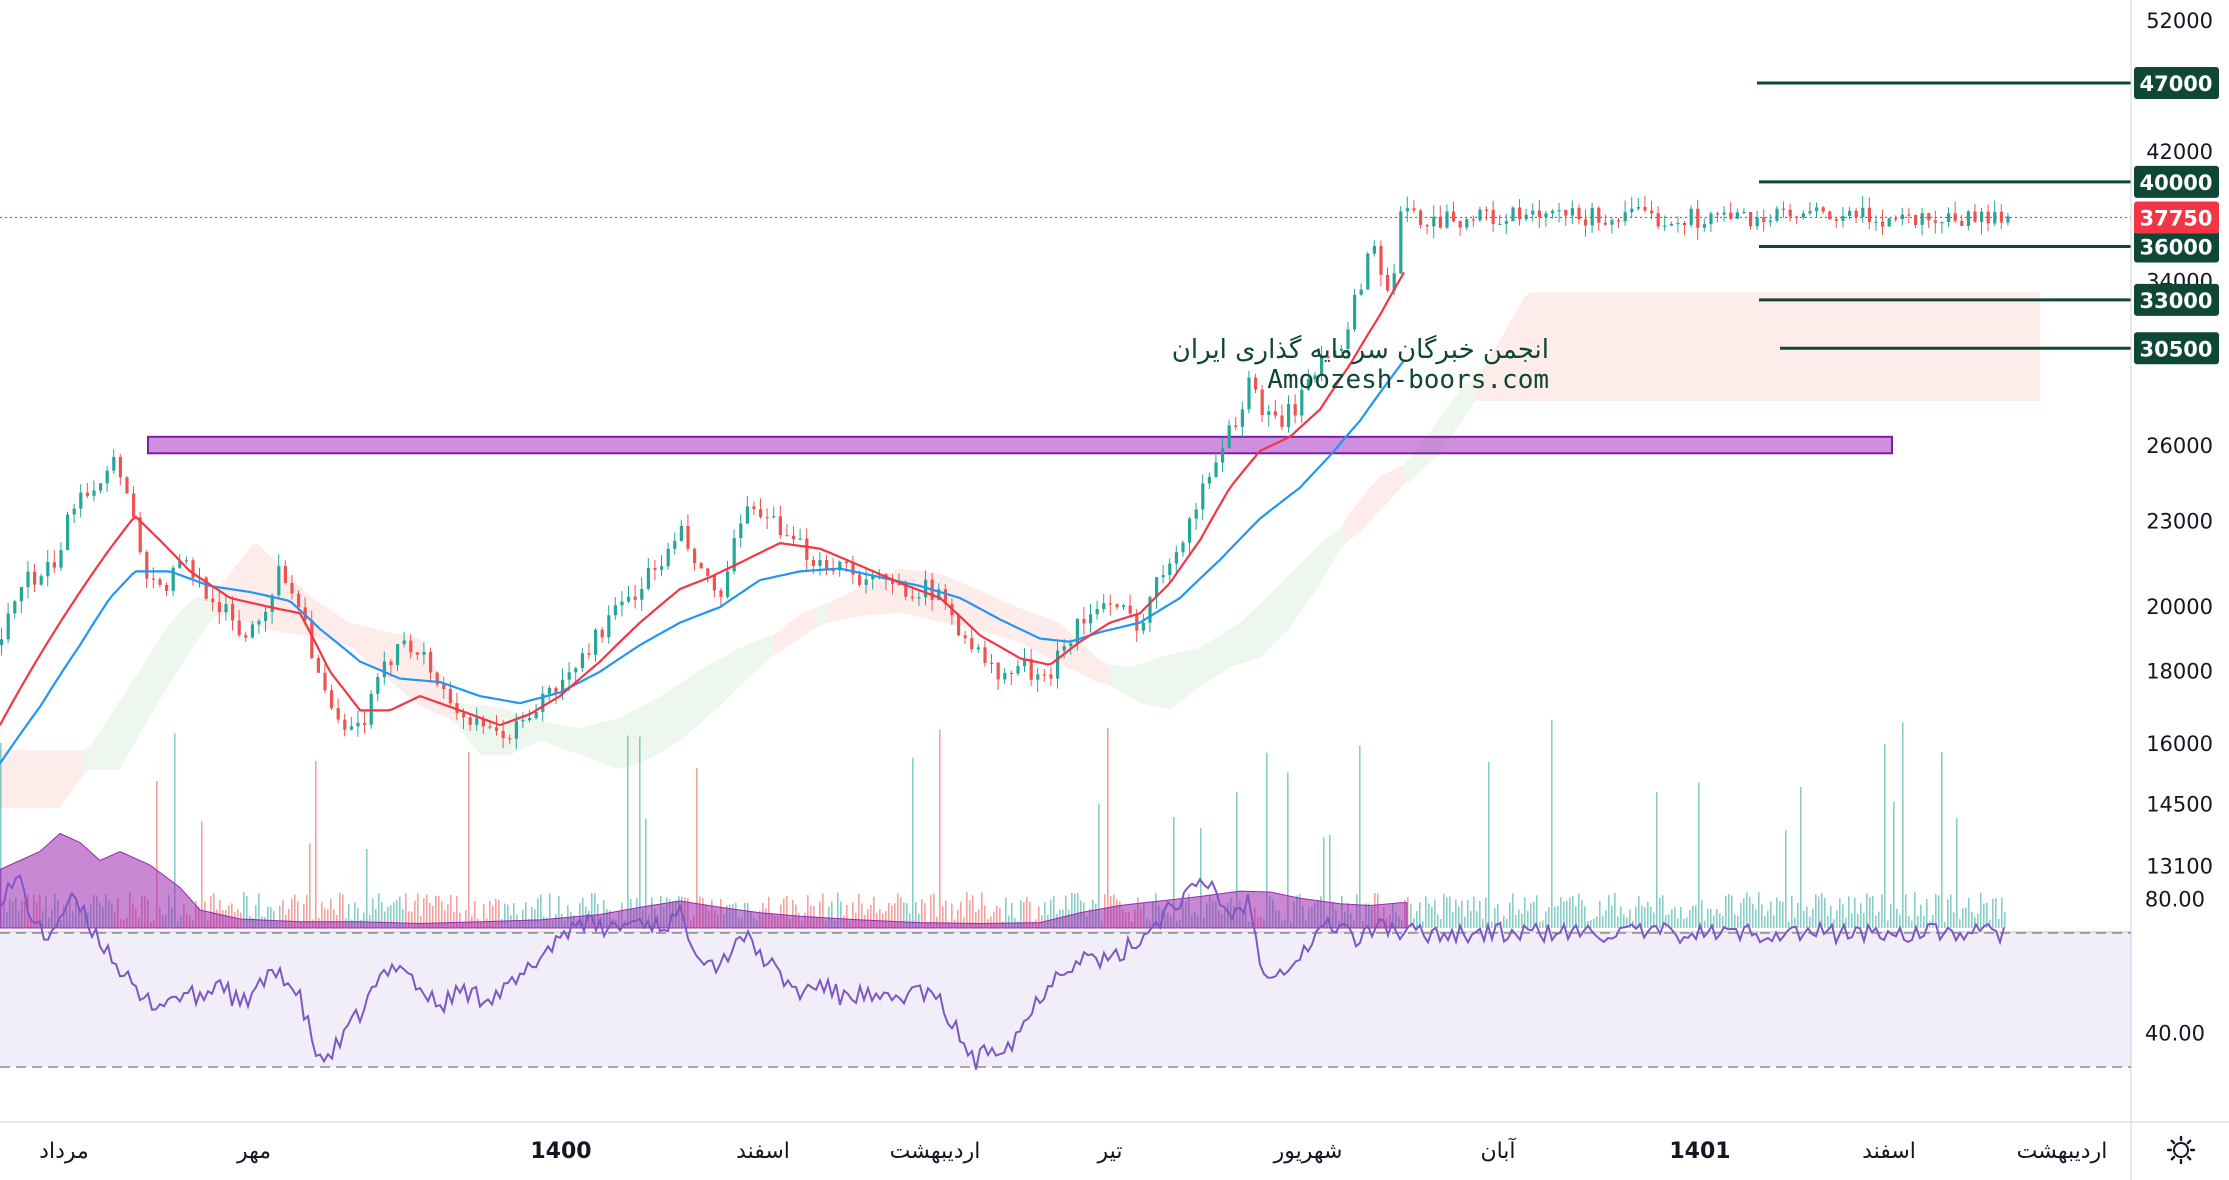  I want to click on level-tag: 47000, so click(2175, 84).